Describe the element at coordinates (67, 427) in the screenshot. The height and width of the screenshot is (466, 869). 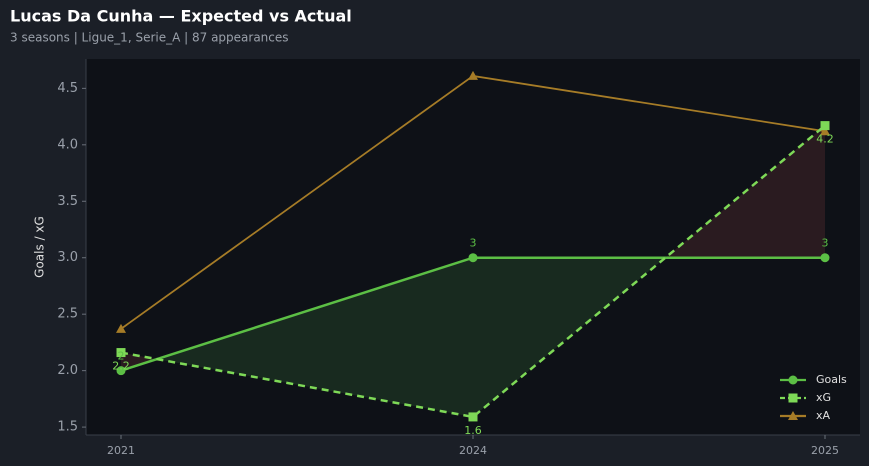
I see `y-tick-label: 1.5` at that location.